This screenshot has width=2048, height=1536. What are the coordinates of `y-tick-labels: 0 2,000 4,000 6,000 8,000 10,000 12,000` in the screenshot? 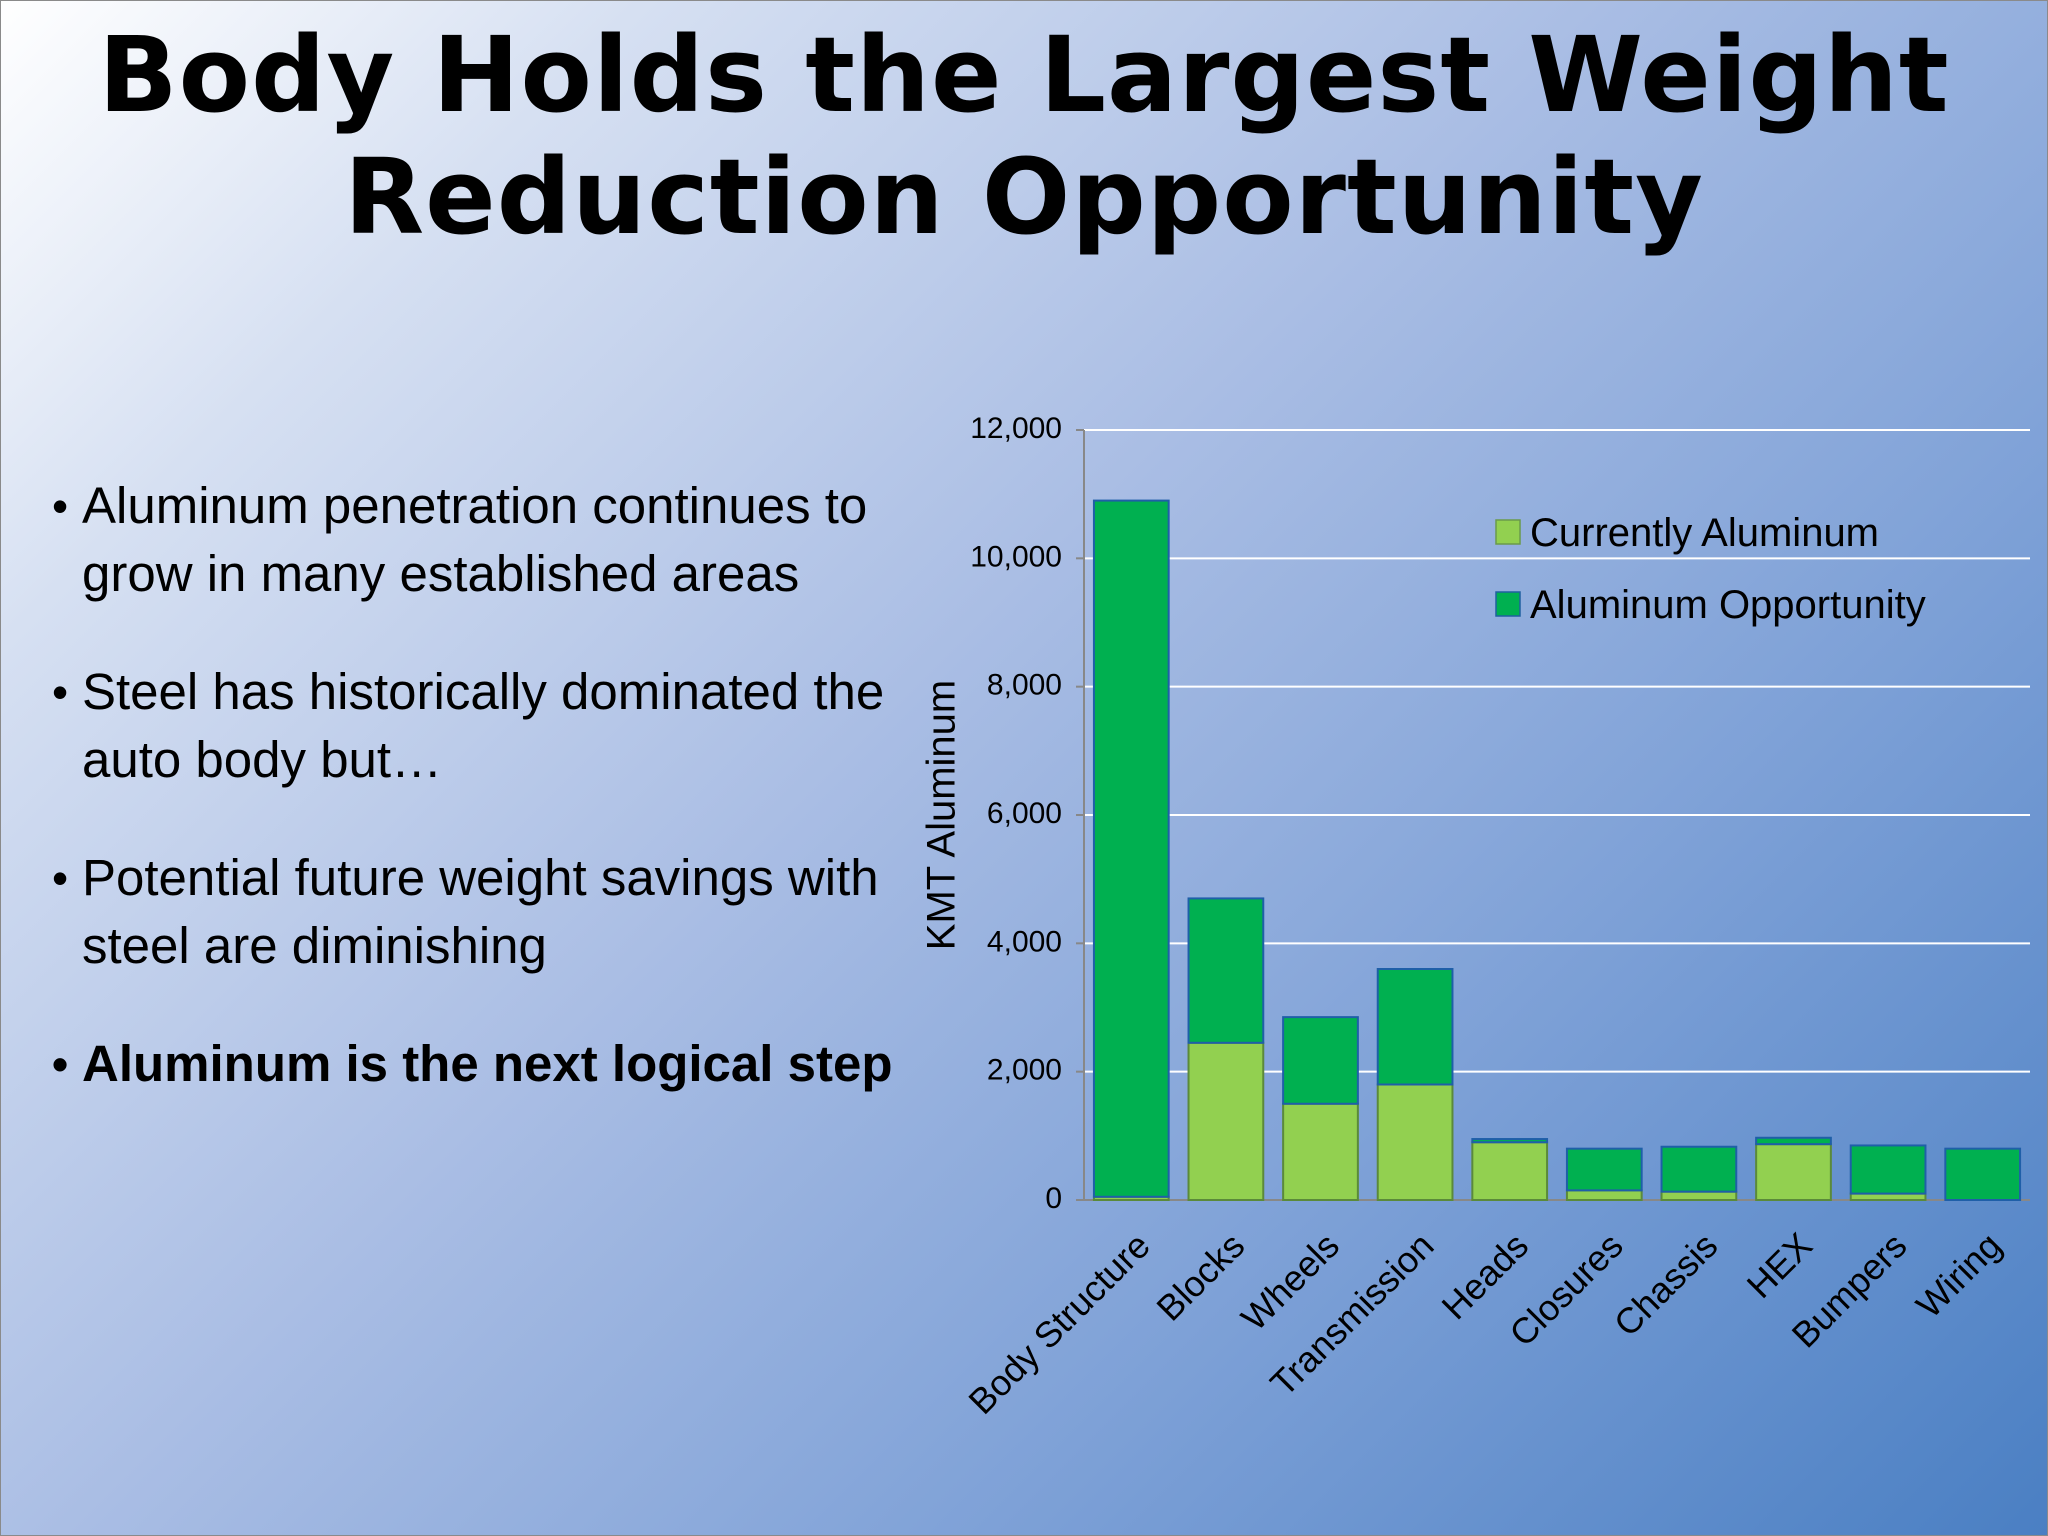 It's located at (1027, 813).